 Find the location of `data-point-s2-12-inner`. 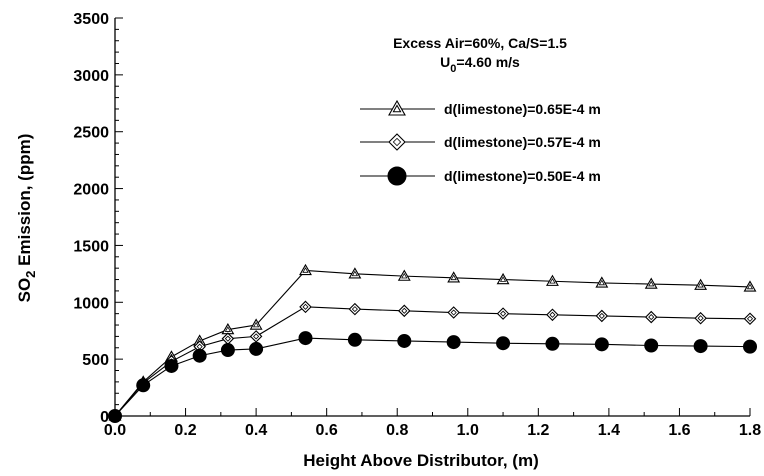

data-point-s2-12-inner is located at coordinates (601, 315).